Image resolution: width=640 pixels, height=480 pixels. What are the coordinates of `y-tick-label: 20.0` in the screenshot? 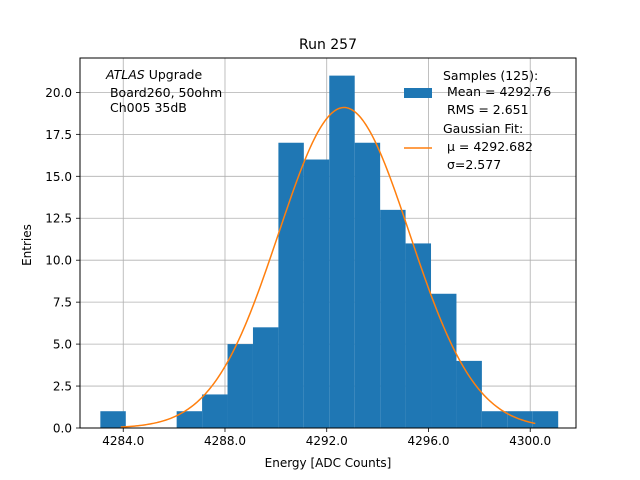 It's located at (58, 93).